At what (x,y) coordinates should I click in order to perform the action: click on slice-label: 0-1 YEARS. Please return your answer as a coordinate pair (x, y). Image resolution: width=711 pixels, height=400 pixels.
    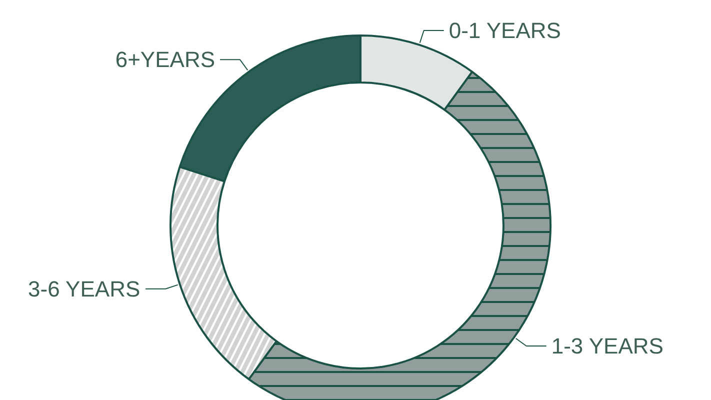
    Looking at the image, I should click on (504, 31).